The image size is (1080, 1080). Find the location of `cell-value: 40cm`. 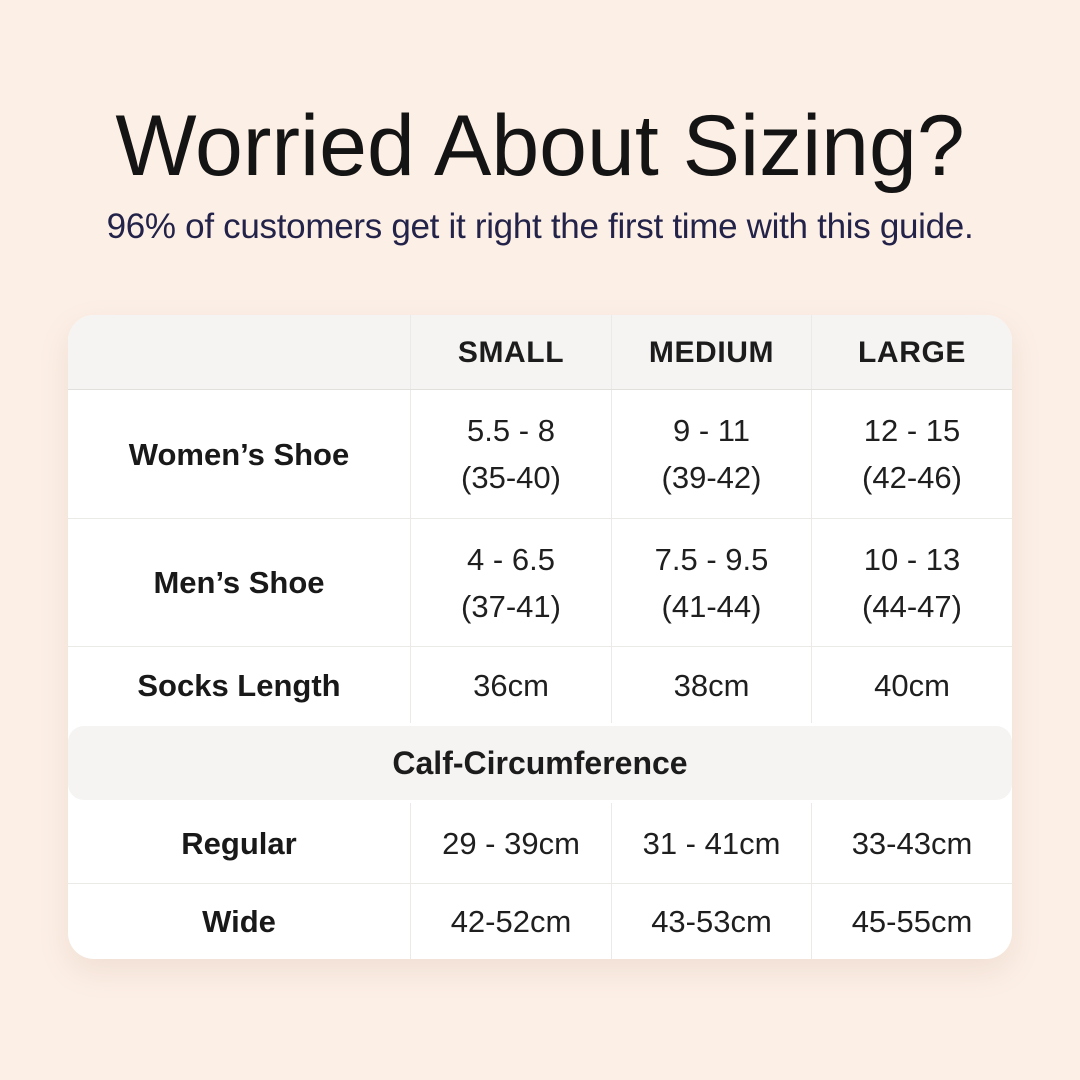

cell-value: 40cm is located at coordinates (912, 685).